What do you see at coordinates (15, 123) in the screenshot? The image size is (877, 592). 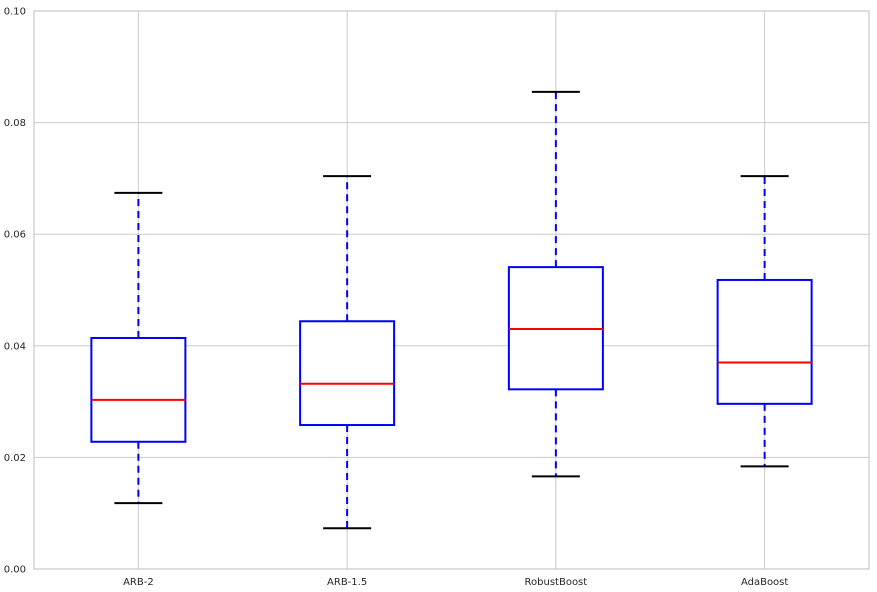 I see `y-tick-label: 0.08` at bounding box center [15, 123].